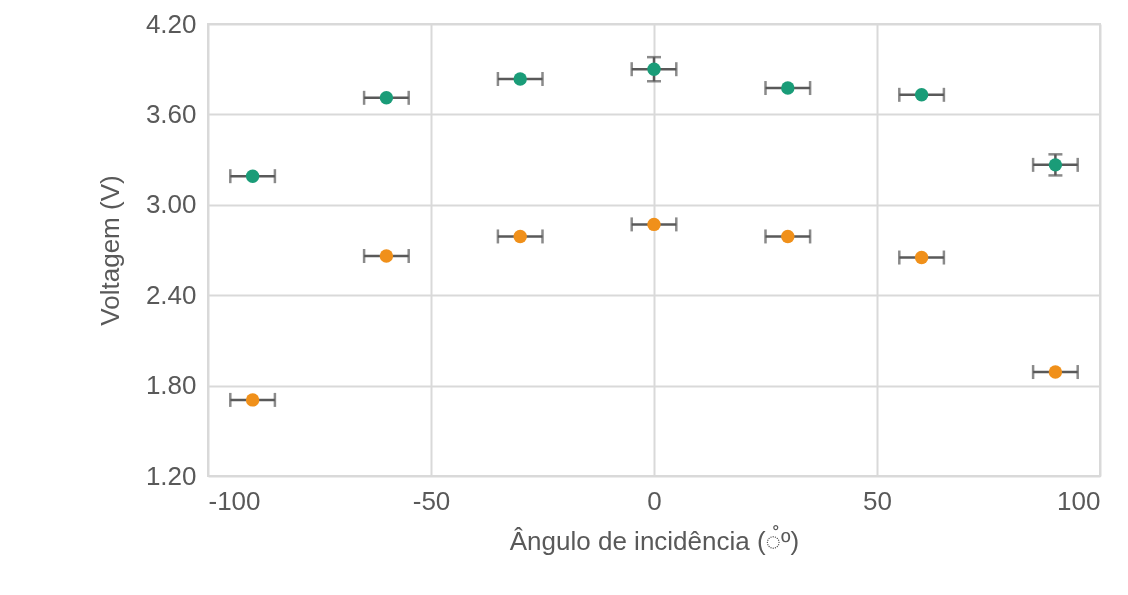  I want to click on y-tick-label: 3.00, so click(171, 204).